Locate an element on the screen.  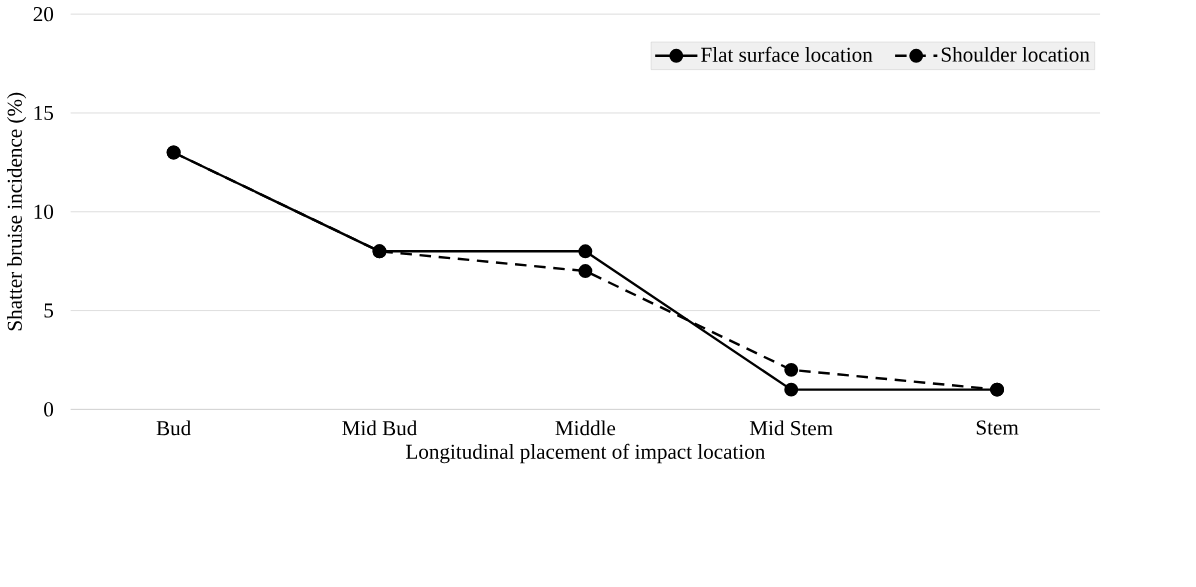
y-tick-label: 0 is located at coordinates (49, 409).